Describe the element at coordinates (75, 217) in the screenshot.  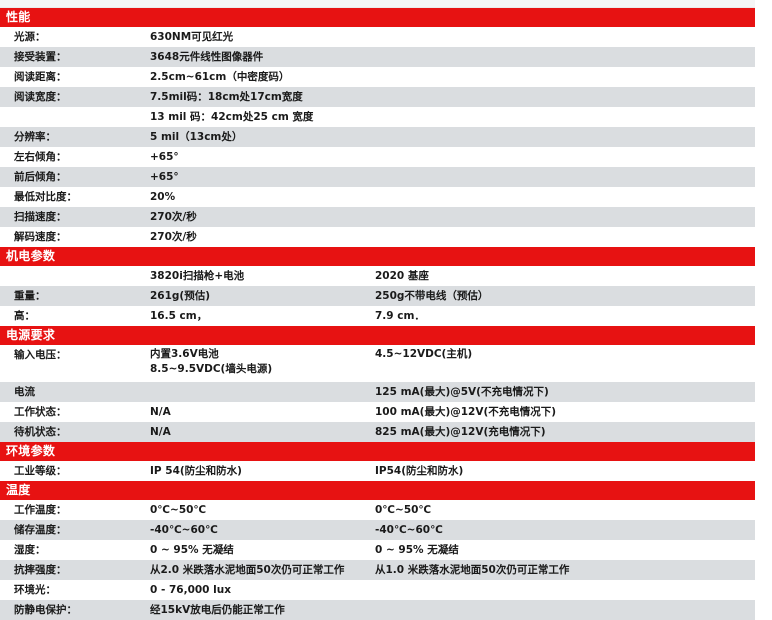
I see `row-label: 扫描速度：` at that location.